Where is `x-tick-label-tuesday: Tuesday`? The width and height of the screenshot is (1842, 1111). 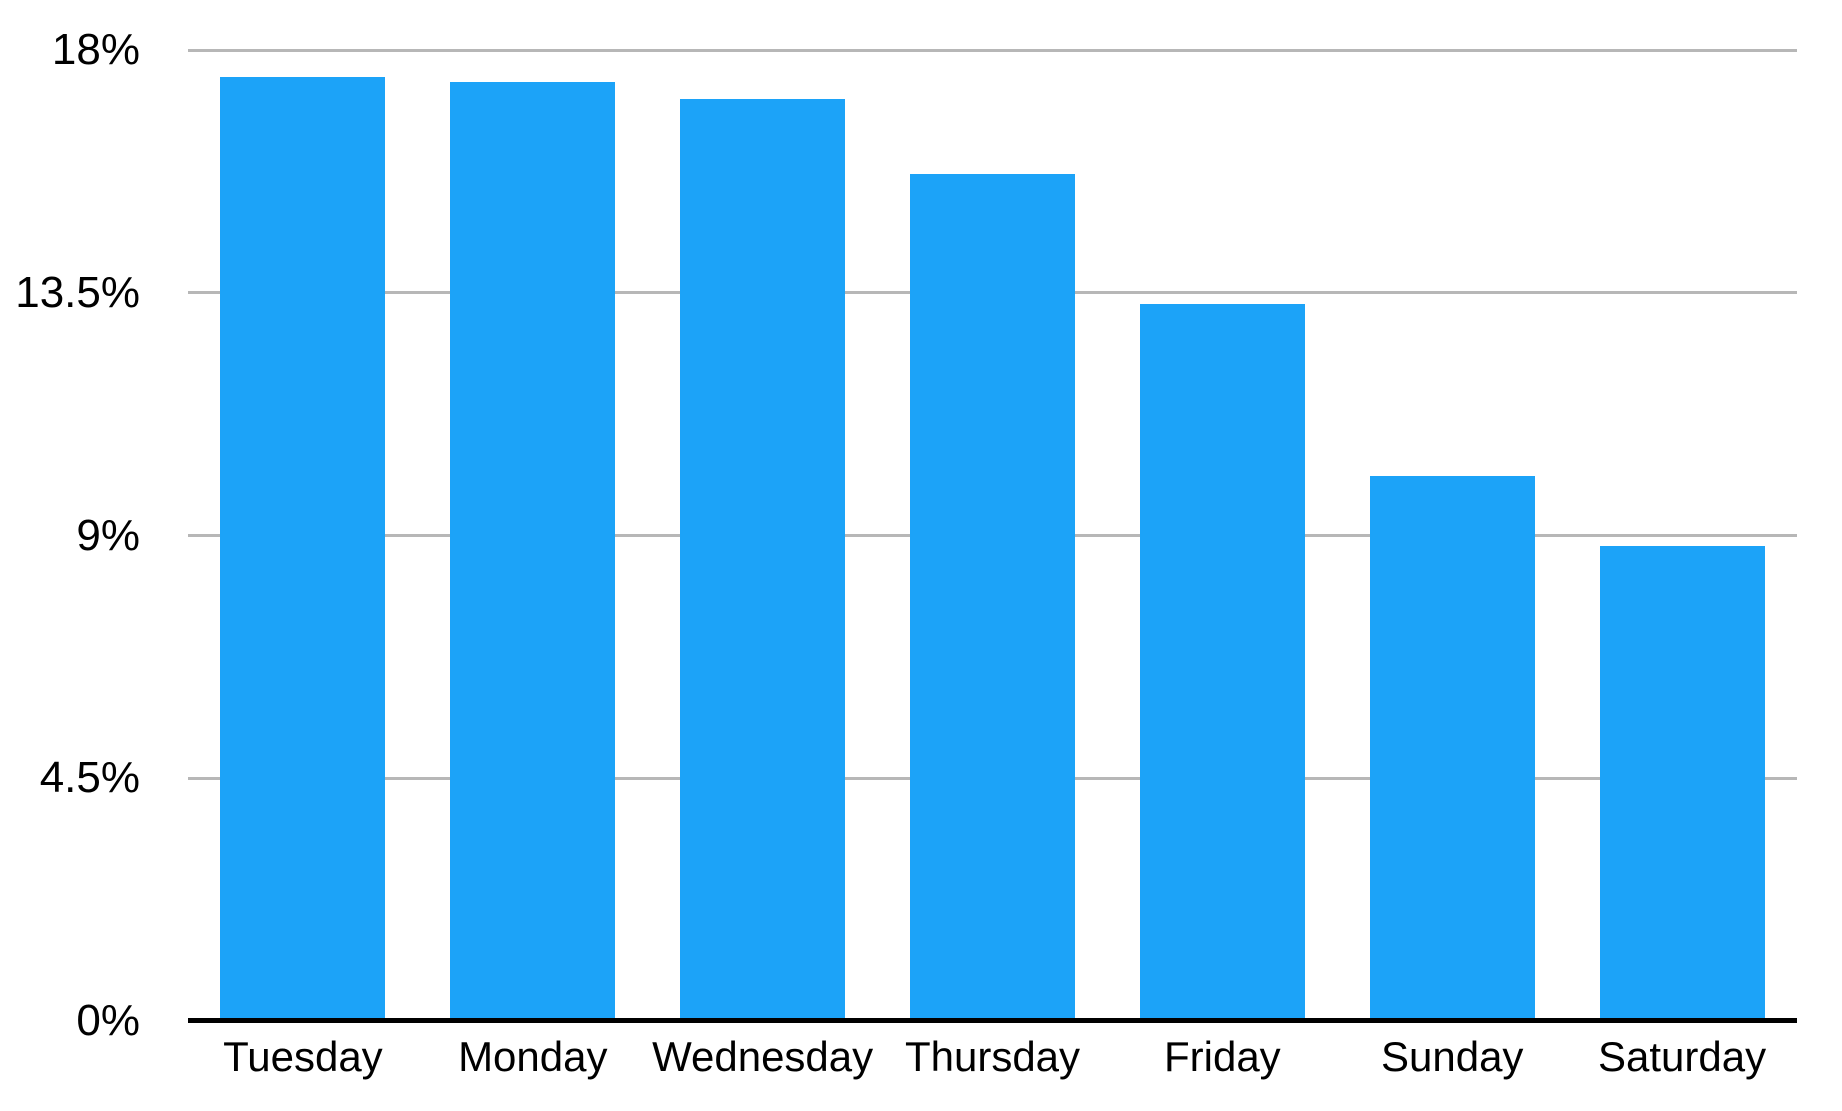
x-tick-label-tuesday: Tuesday is located at coordinates (303, 1056).